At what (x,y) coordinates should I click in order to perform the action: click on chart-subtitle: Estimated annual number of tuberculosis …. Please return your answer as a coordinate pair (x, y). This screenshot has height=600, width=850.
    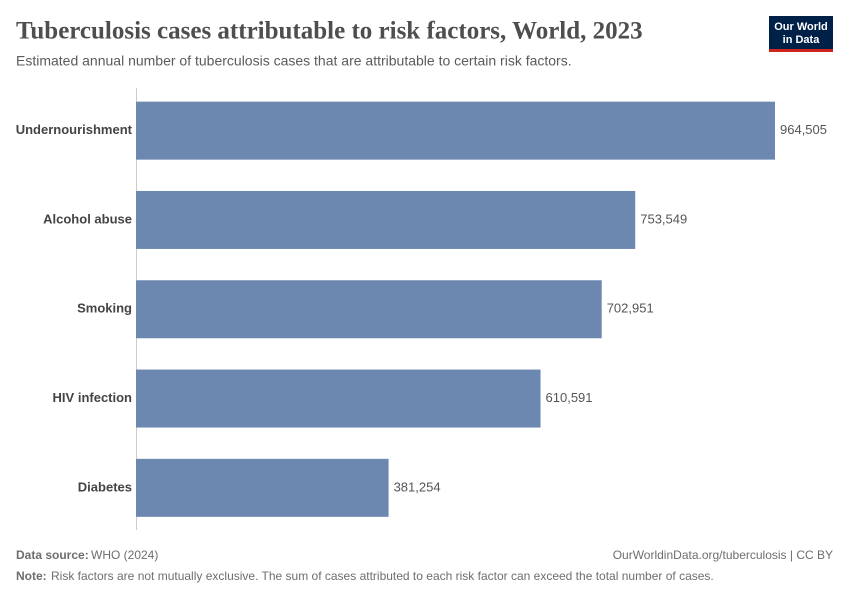
    Looking at the image, I should click on (294, 61).